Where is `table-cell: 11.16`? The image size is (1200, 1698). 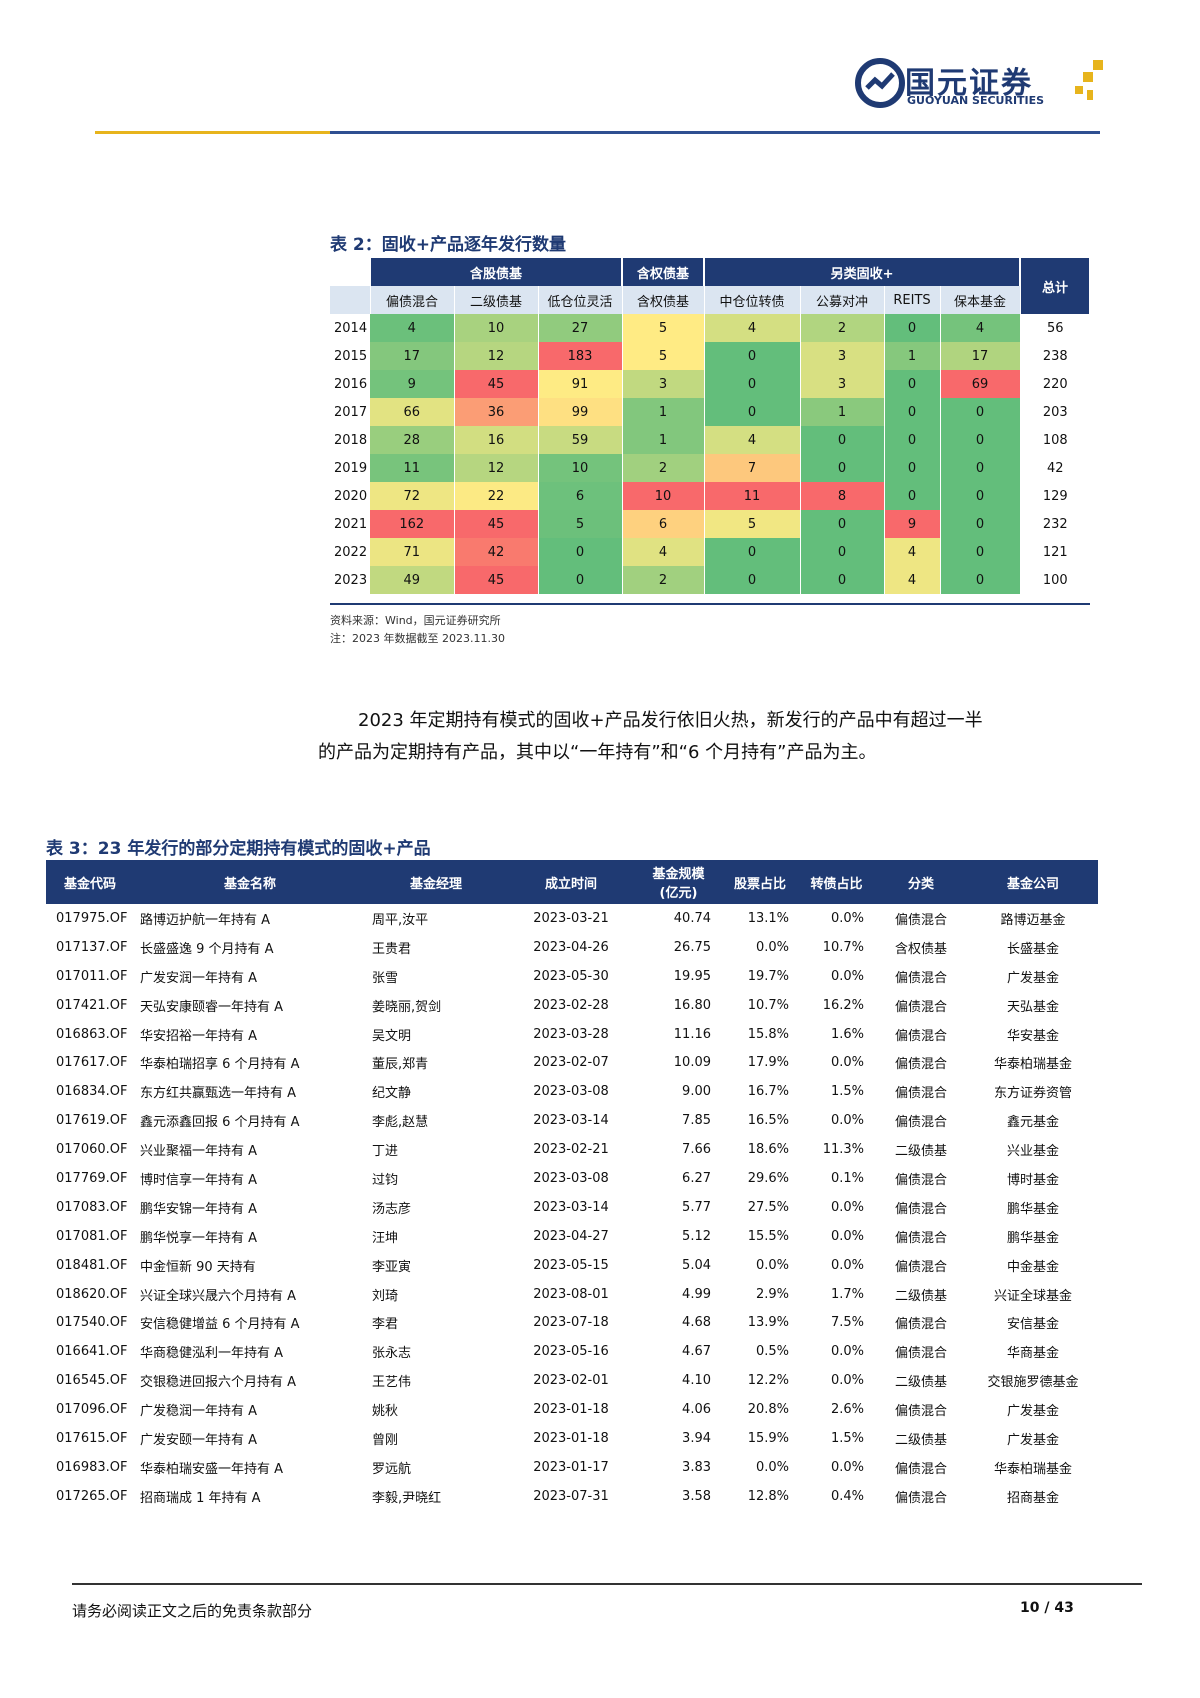 table-cell: 11.16 is located at coordinates (692, 1034).